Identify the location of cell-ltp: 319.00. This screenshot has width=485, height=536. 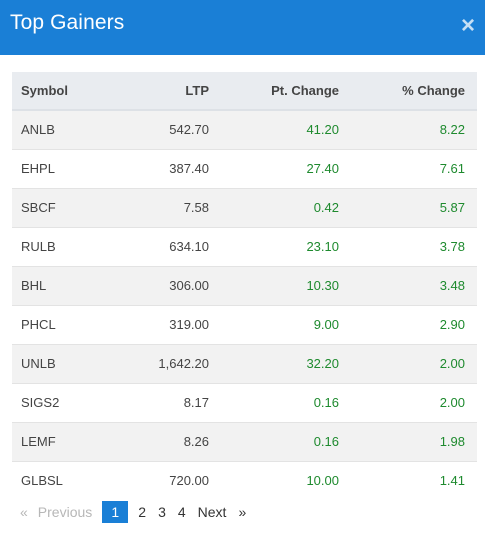
(155, 324).